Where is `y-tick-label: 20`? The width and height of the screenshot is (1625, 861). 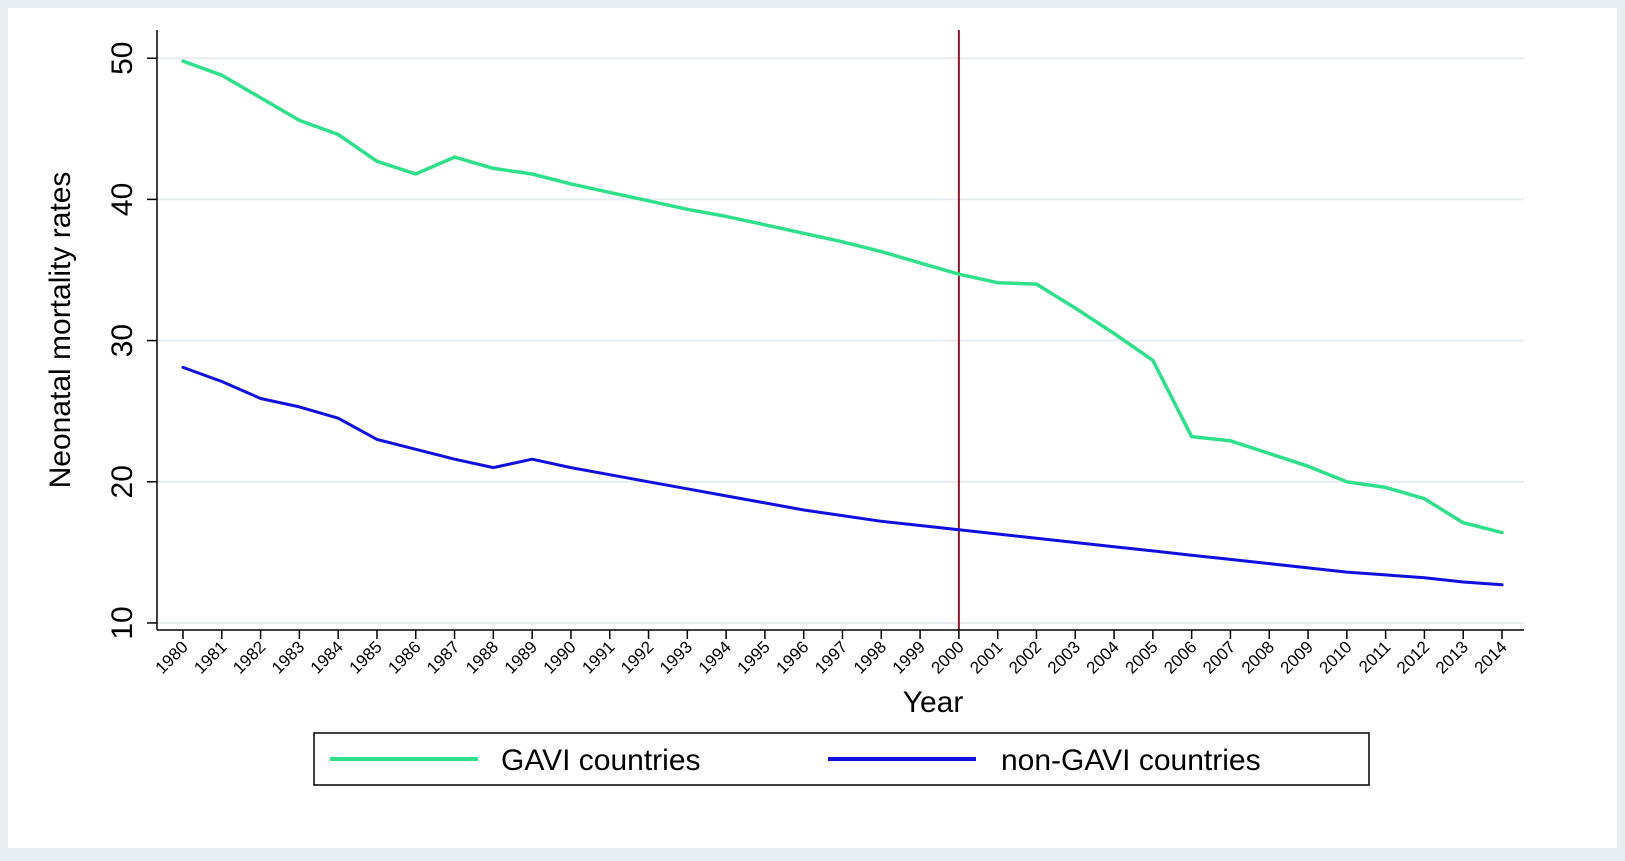 y-tick-label: 20 is located at coordinates (122, 481).